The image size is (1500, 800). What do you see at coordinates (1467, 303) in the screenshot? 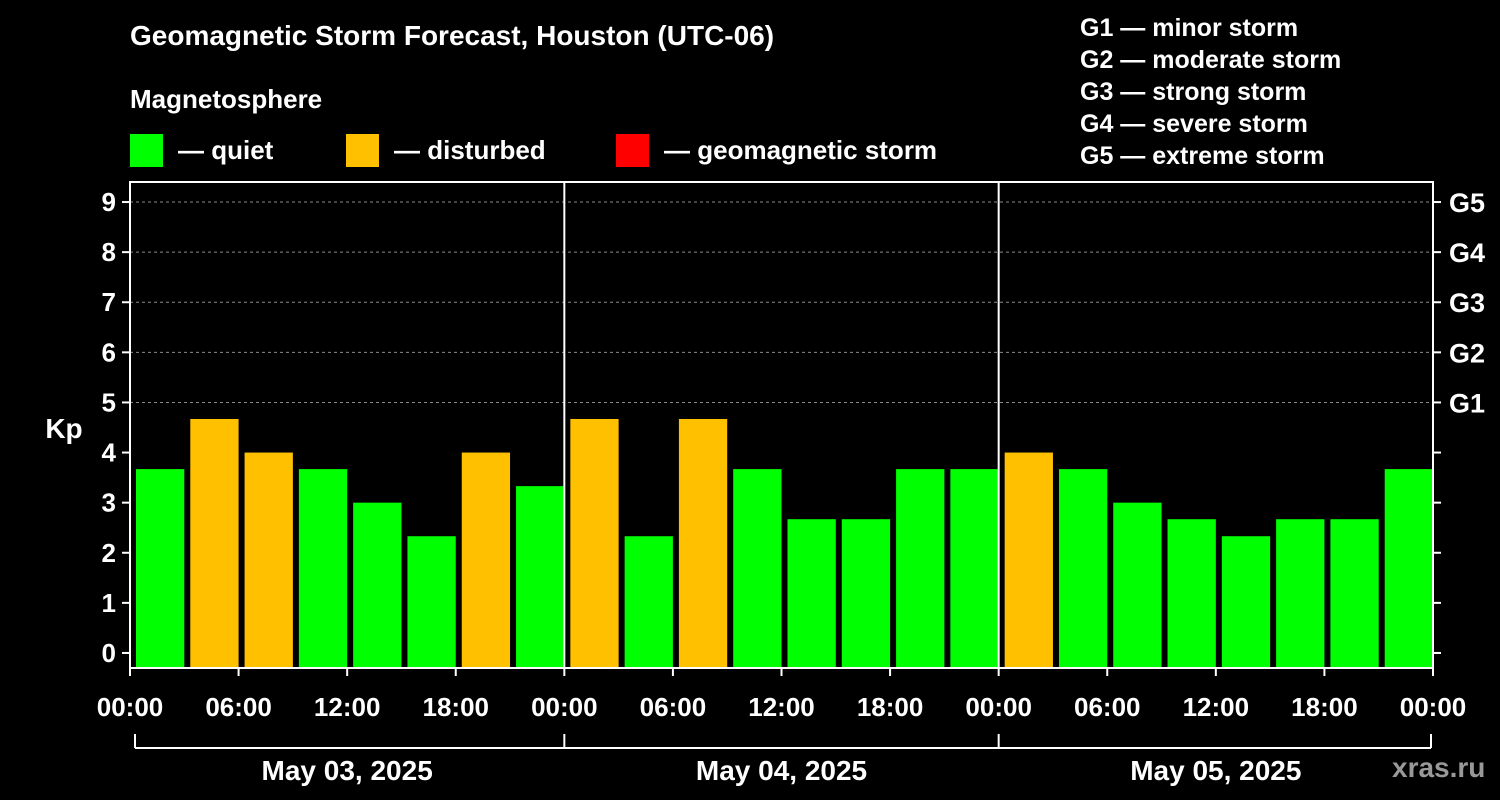
I see `g-scale-label: G3` at bounding box center [1467, 303].